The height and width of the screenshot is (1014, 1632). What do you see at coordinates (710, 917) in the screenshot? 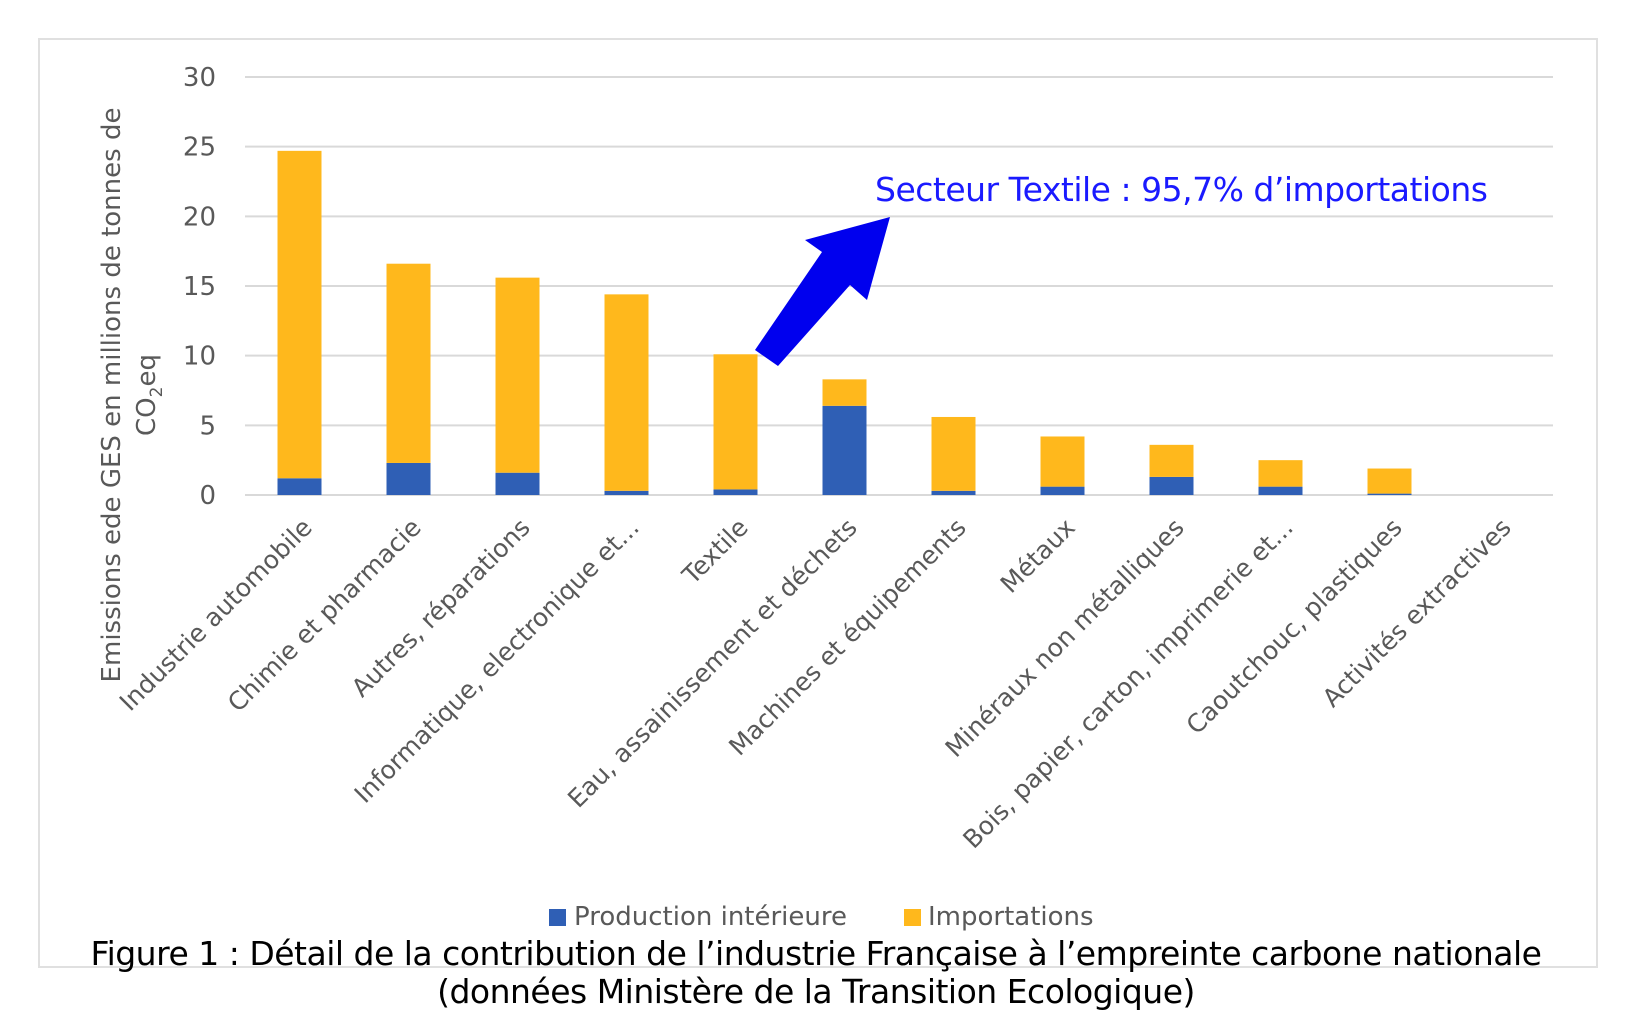
I see `legend-label-production: Production intérieure` at bounding box center [710, 917].